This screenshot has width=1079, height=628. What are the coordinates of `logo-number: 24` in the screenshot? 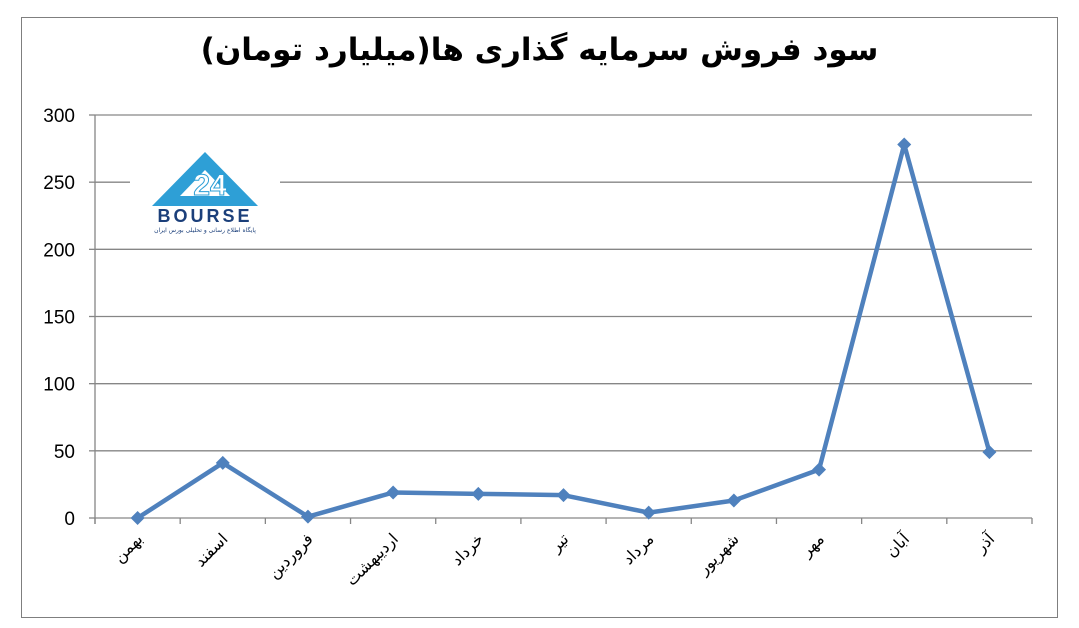 It's located at (210, 185).